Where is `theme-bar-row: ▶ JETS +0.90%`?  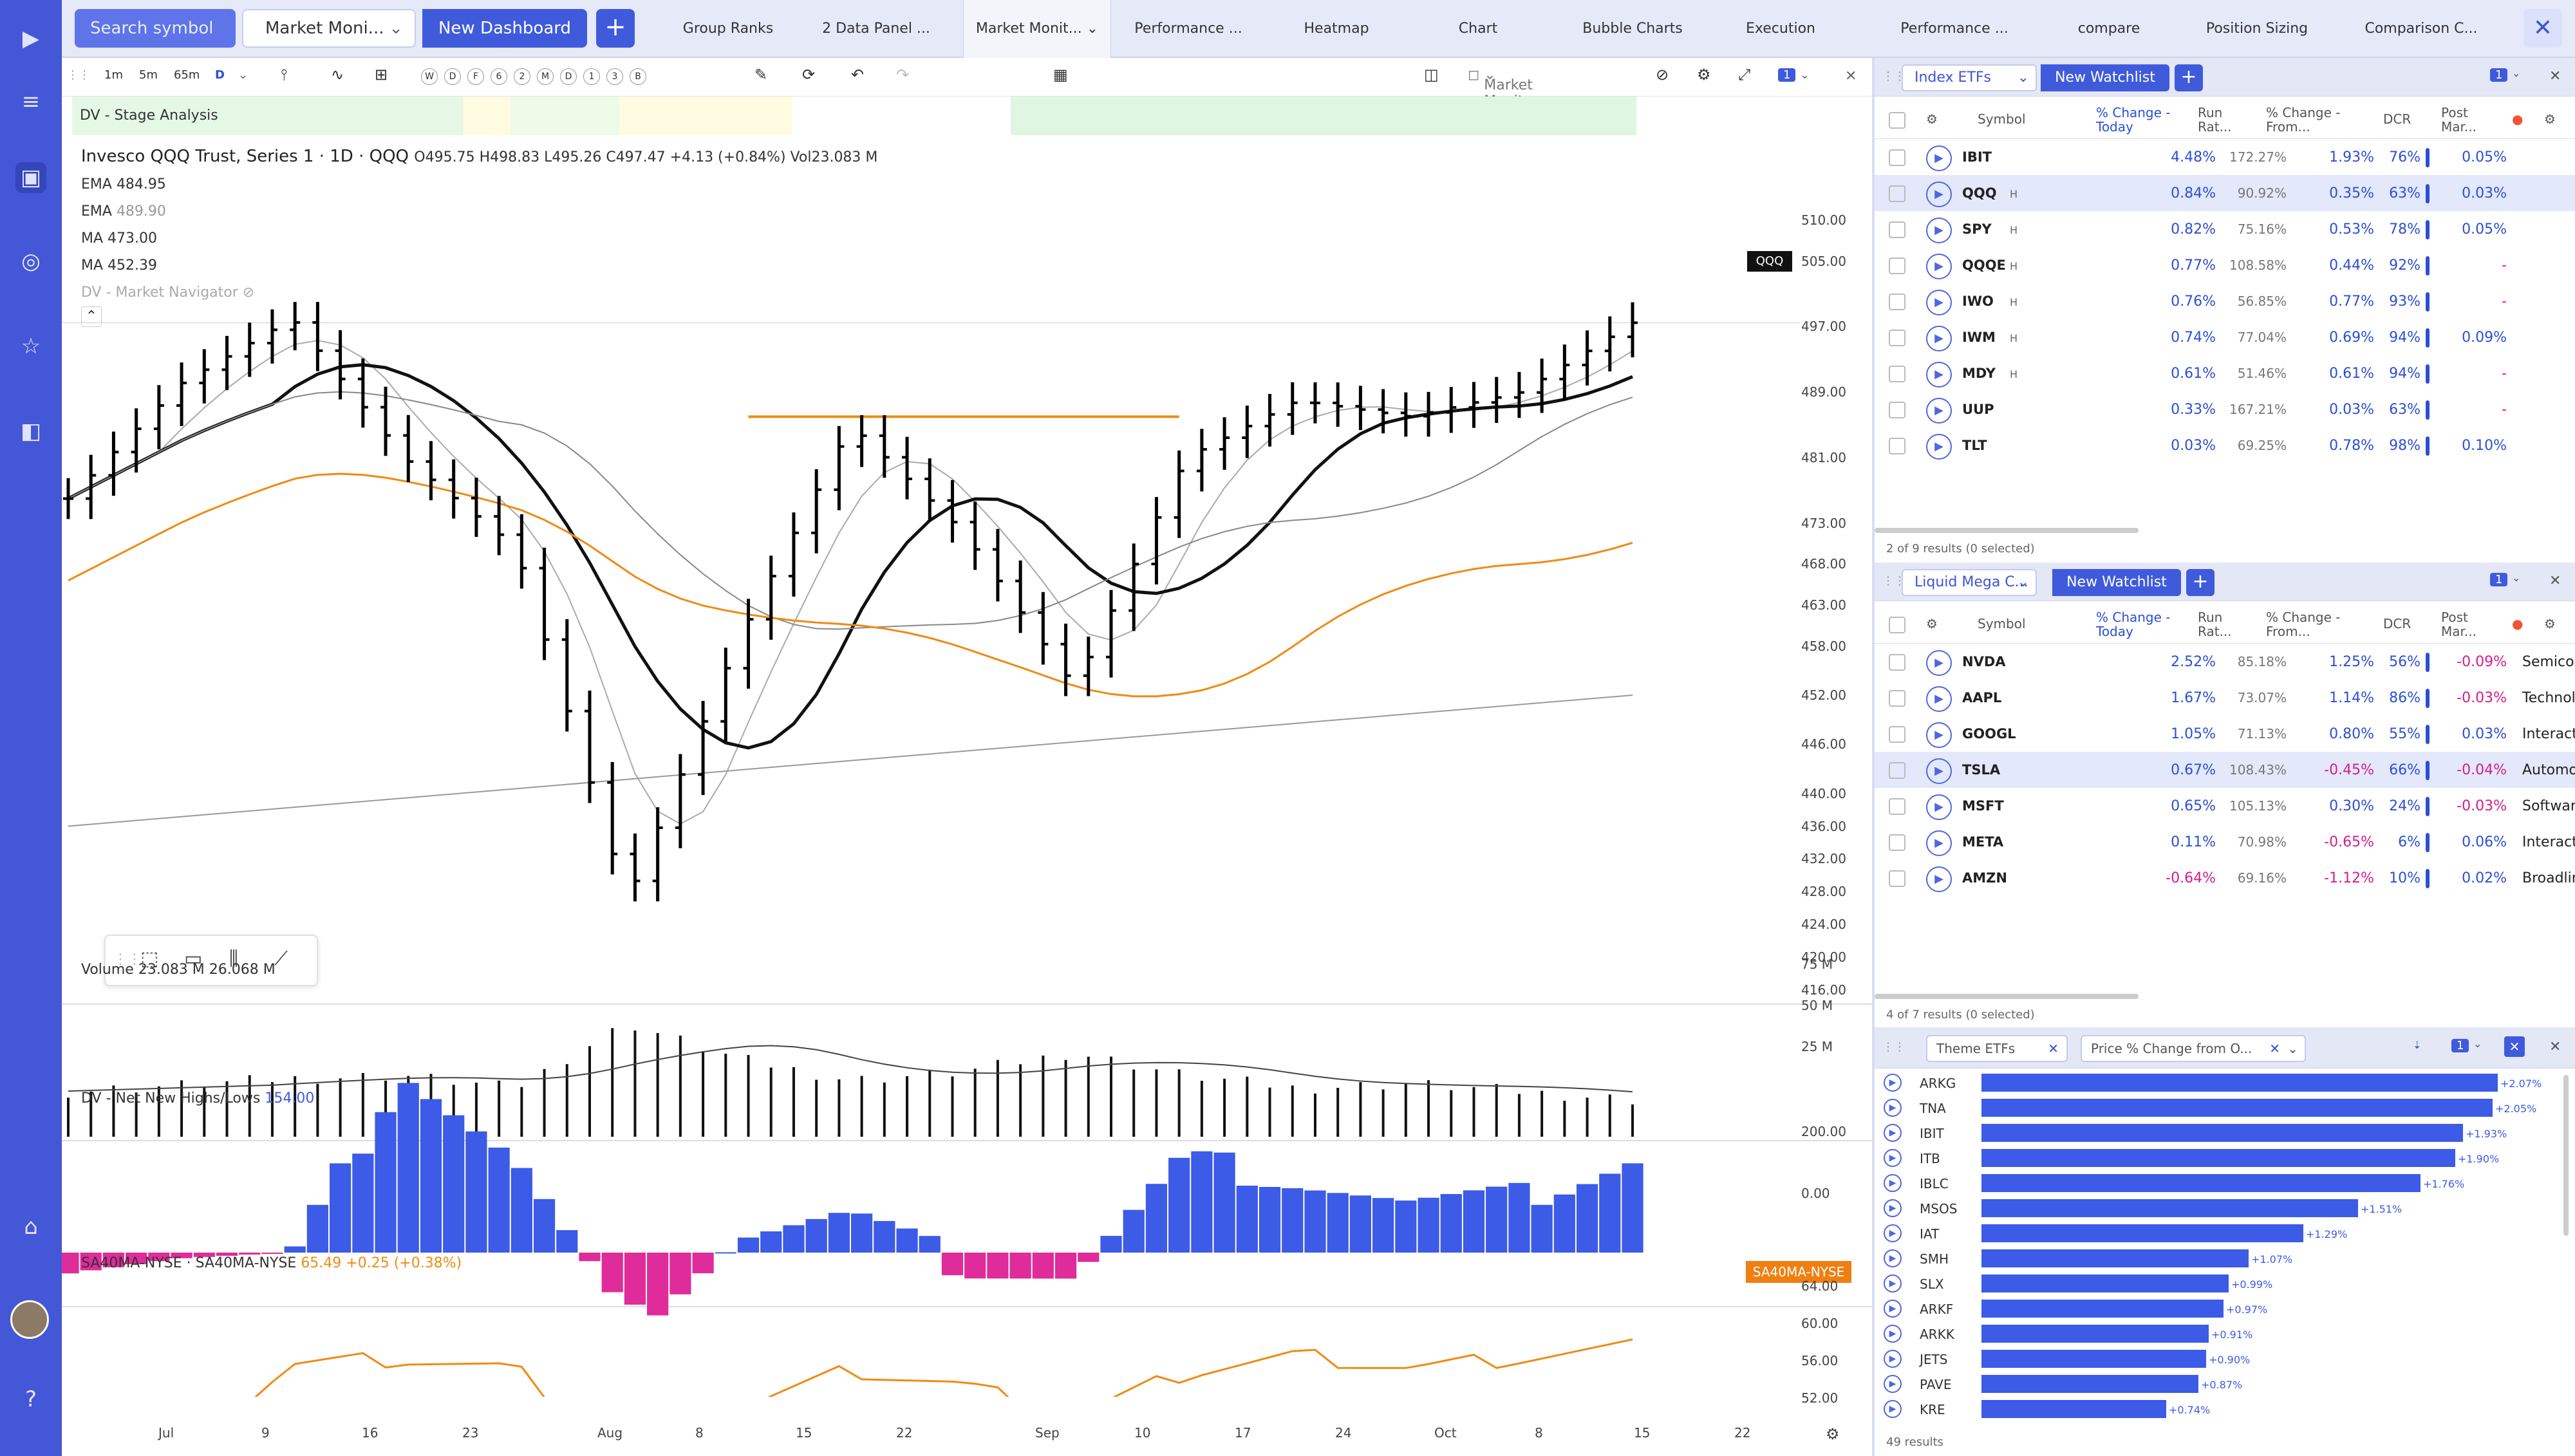 theme-bar-row: ▶ JETS +0.90% is located at coordinates (2225, 1358).